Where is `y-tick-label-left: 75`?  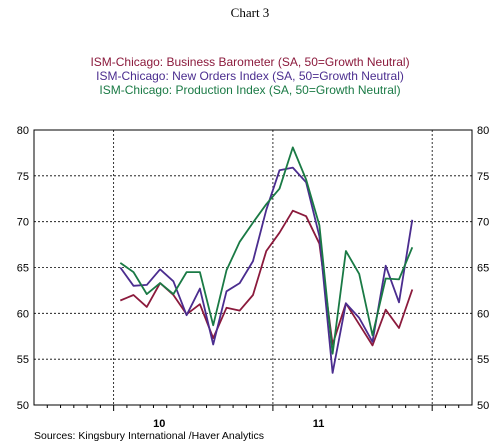
y-tick-label-left: 75 is located at coordinates (23, 177).